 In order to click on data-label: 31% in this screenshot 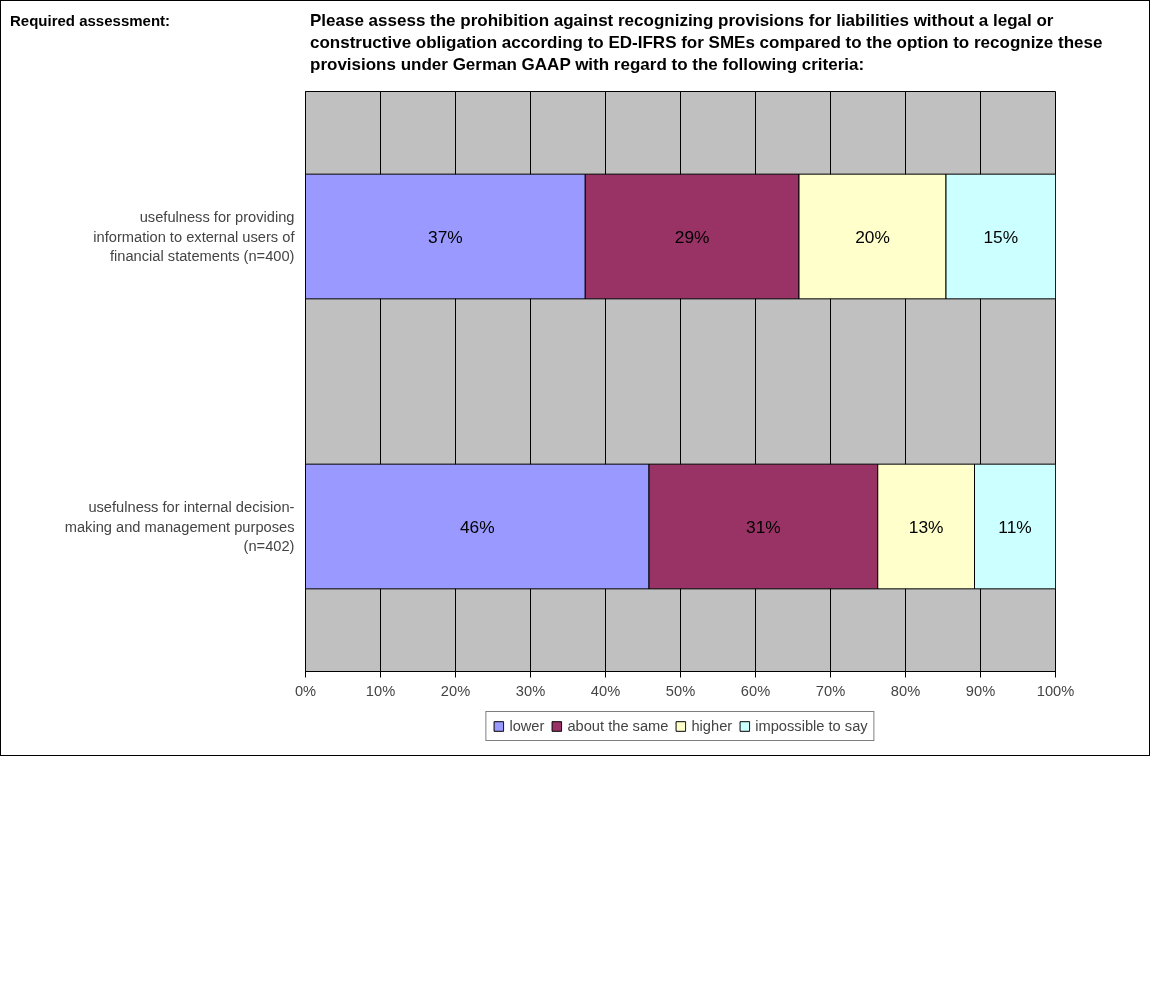, I will do `click(763, 526)`.